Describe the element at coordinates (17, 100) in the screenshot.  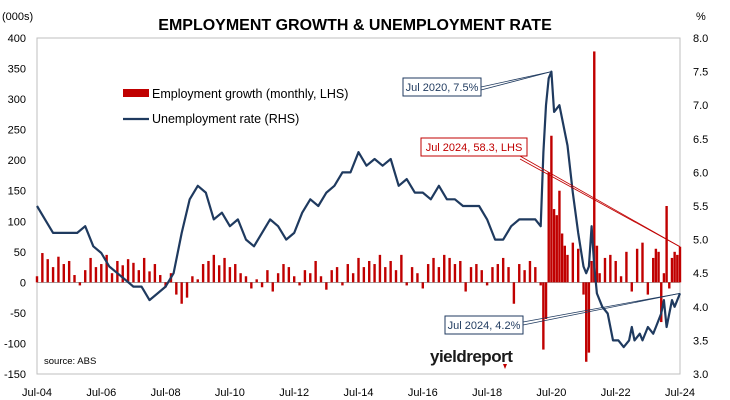
I see `left-tick-label: 300` at that location.